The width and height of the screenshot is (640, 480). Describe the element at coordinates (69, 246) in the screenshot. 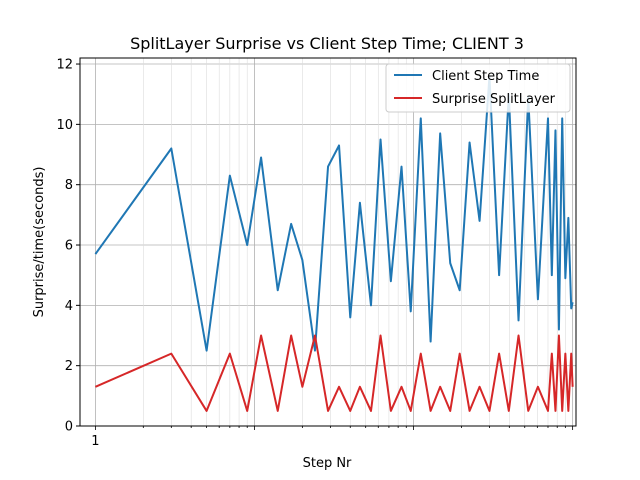

I see `y-tick-label: 6` at that location.